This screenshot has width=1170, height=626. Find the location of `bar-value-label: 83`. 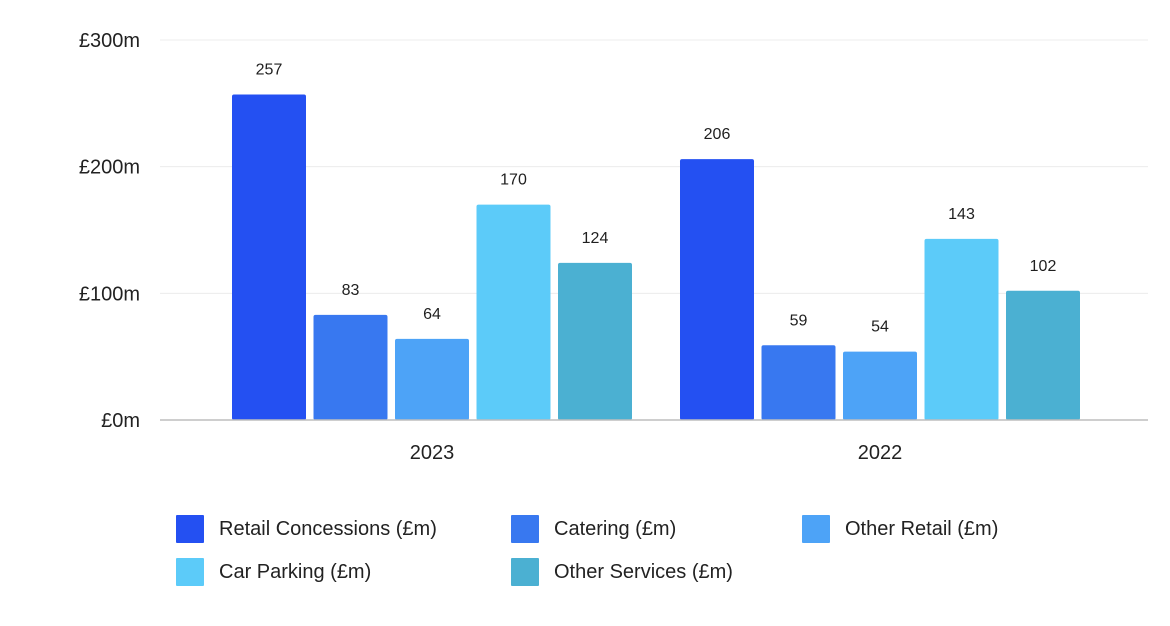

bar-value-label: 83 is located at coordinates (351, 290).